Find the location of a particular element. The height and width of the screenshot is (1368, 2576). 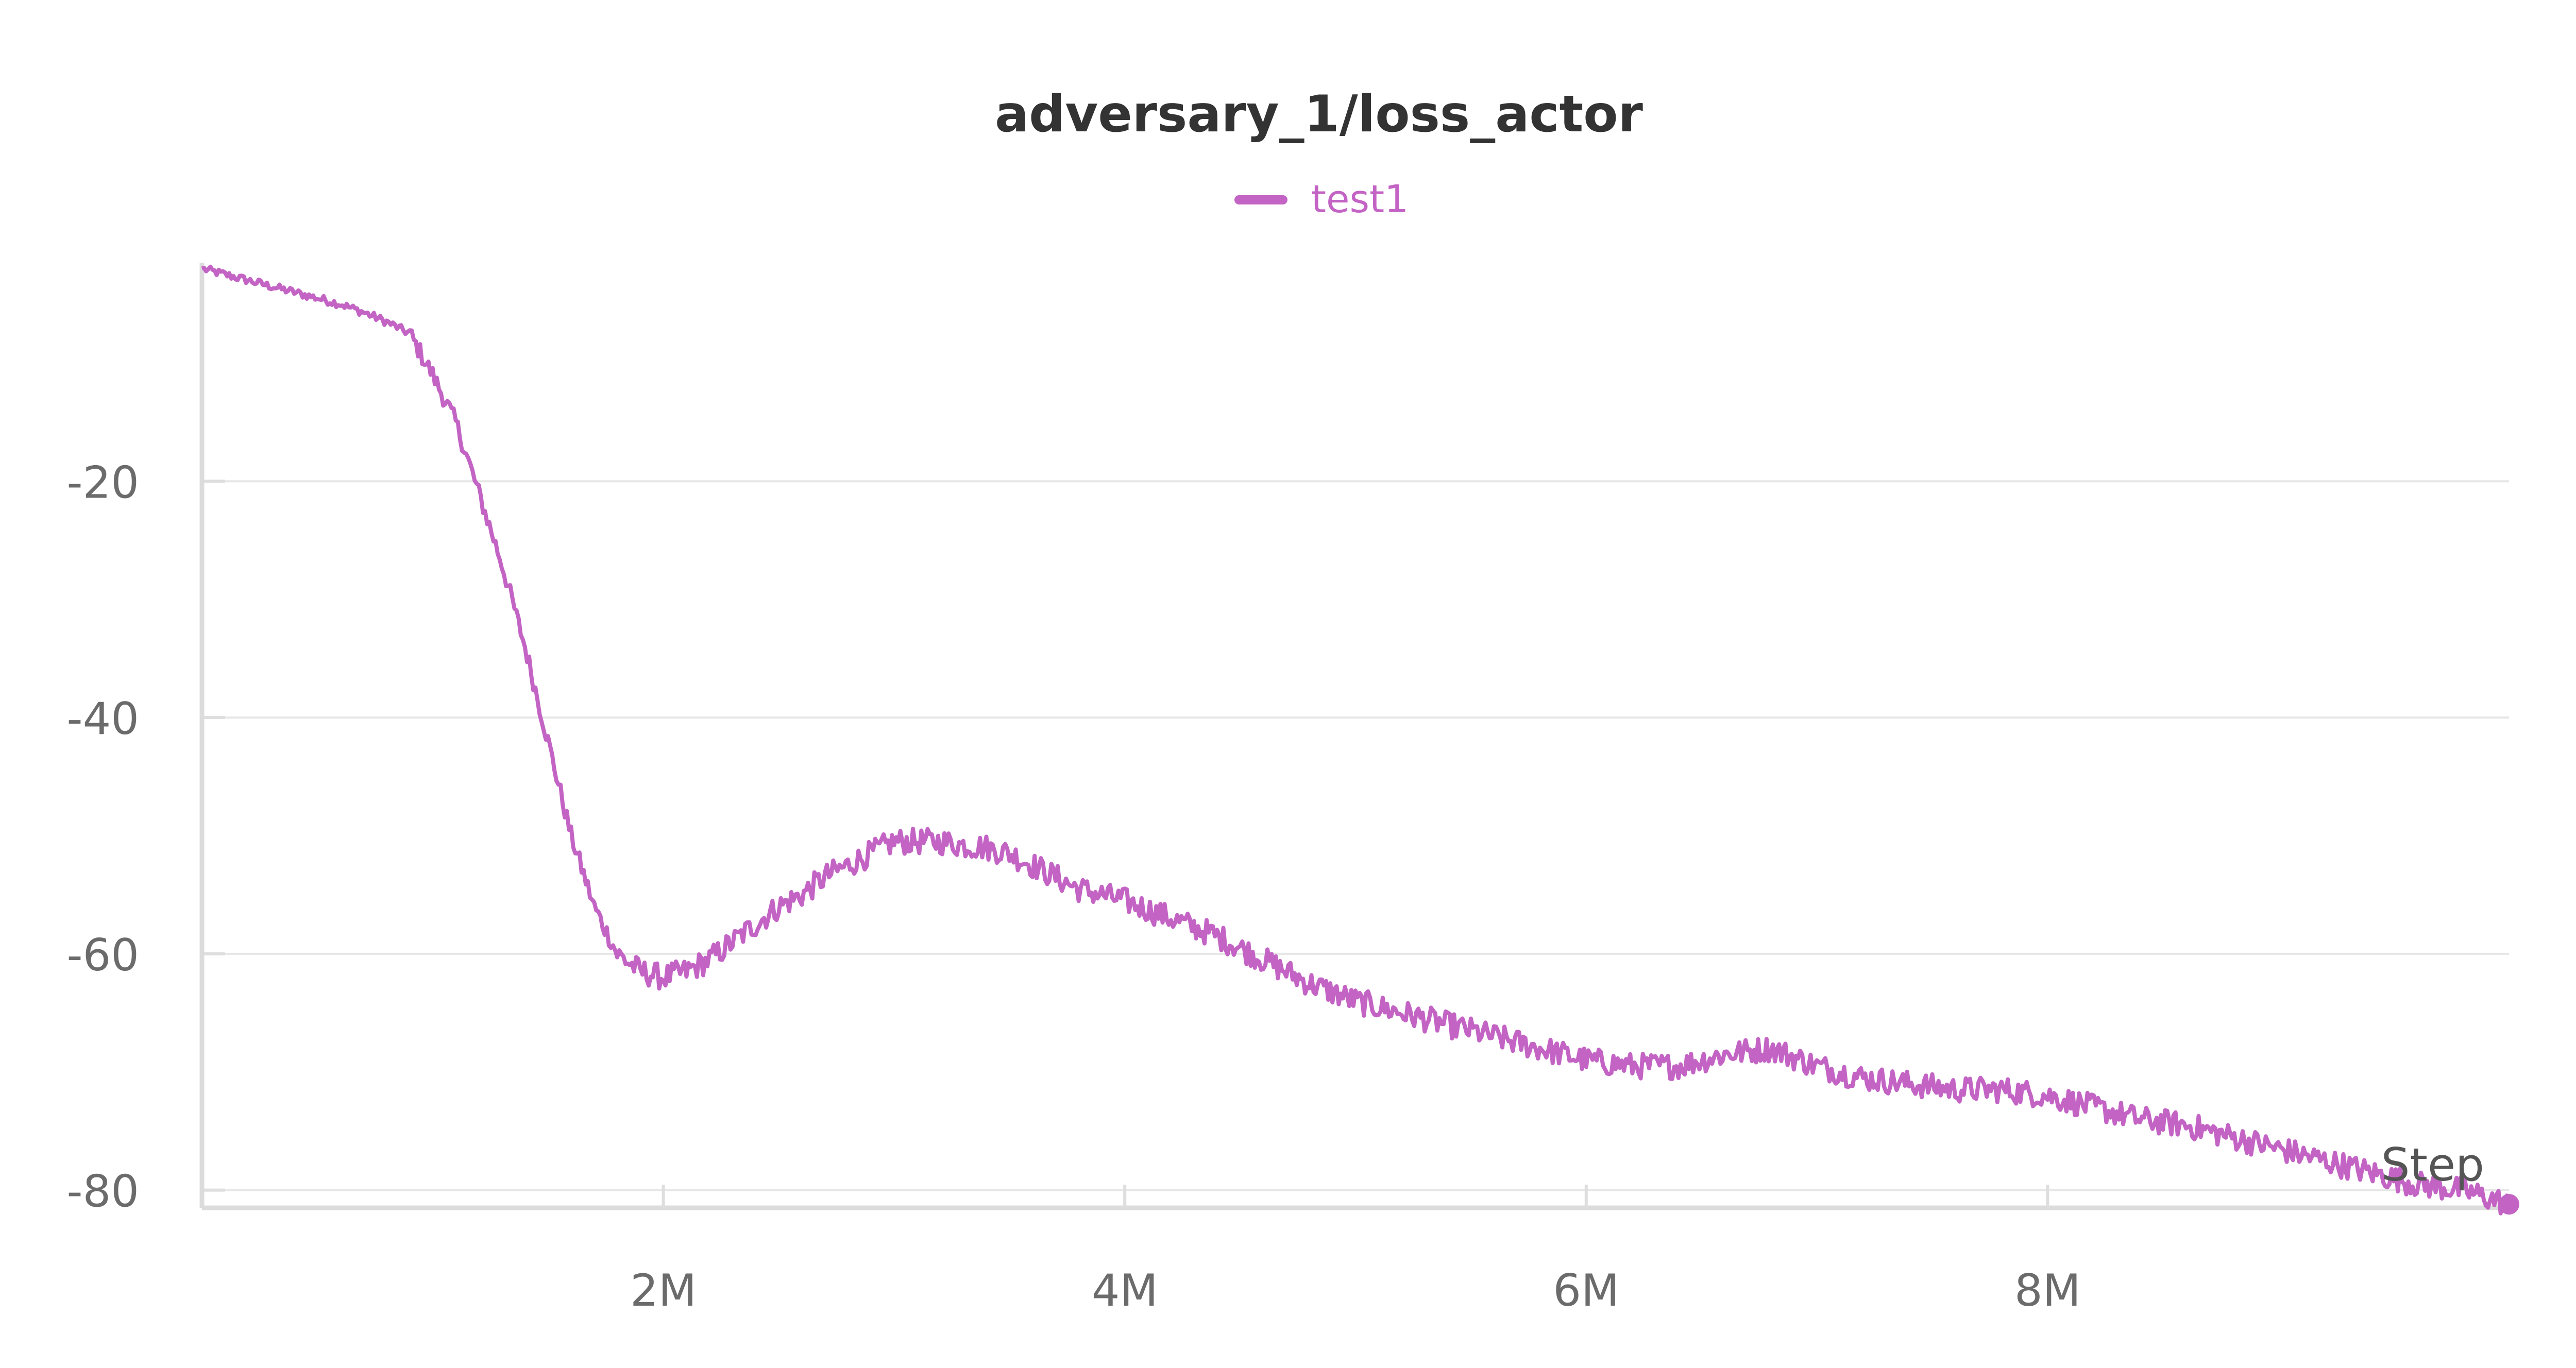

y-tick-label: -40 is located at coordinates (103, 719).